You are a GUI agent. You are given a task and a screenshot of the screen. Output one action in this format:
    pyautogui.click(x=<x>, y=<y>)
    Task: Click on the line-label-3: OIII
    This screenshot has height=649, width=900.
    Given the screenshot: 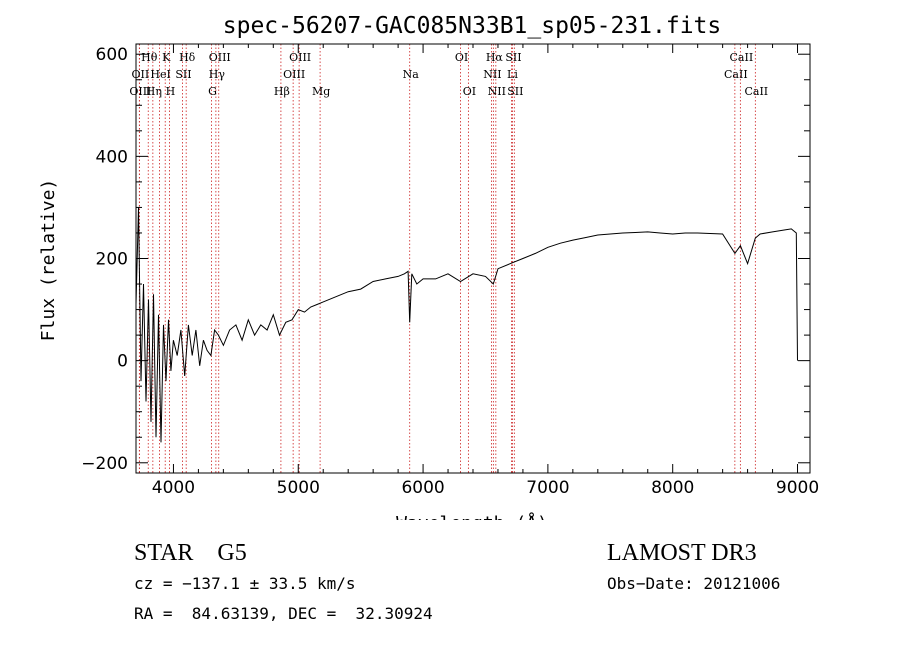 What is the action you would take?
    pyautogui.click(x=220, y=57)
    